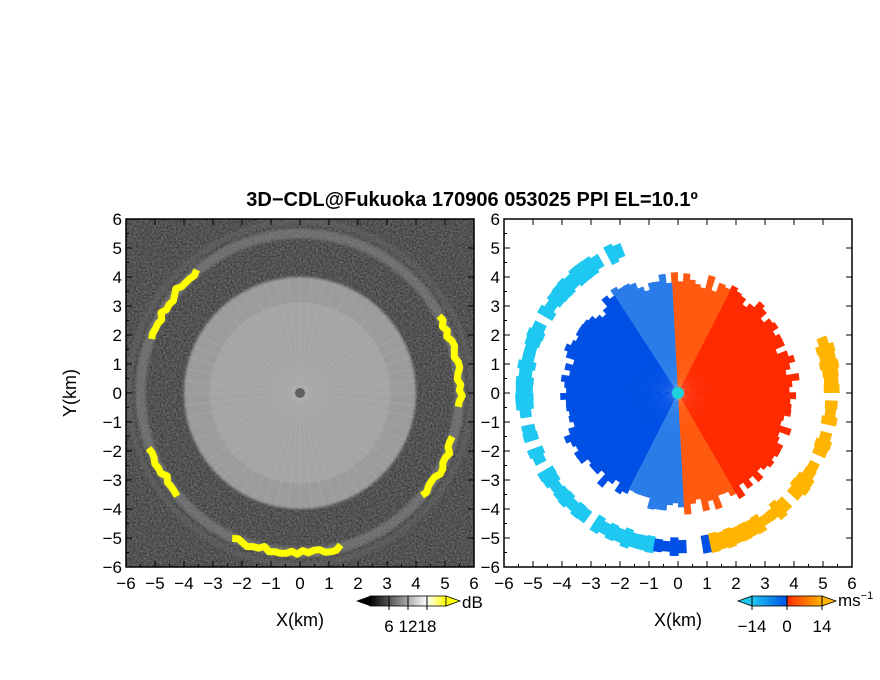  What do you see at coordinates (117, 335) in the screenshot?
I see `y-tick-label: 2` at bounding box center [117, 335].